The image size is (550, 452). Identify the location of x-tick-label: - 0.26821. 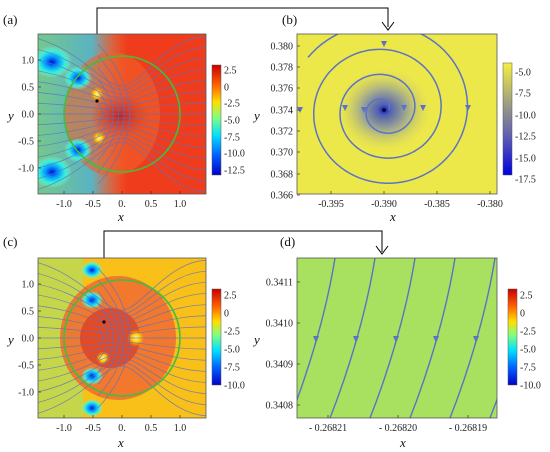
(328, 428).